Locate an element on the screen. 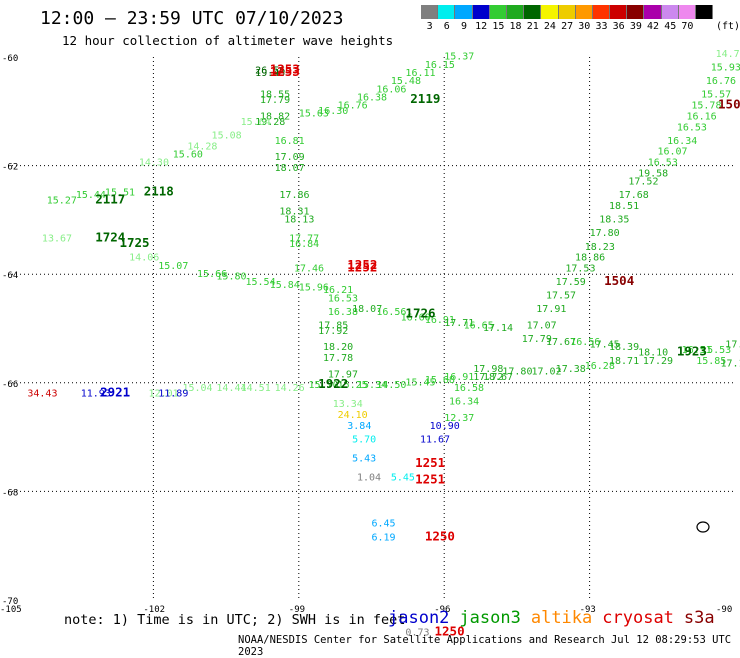 The height and width of the screenshot is (658, 740). wave-height-label: 18.07 is located at coordinates (367, 309).